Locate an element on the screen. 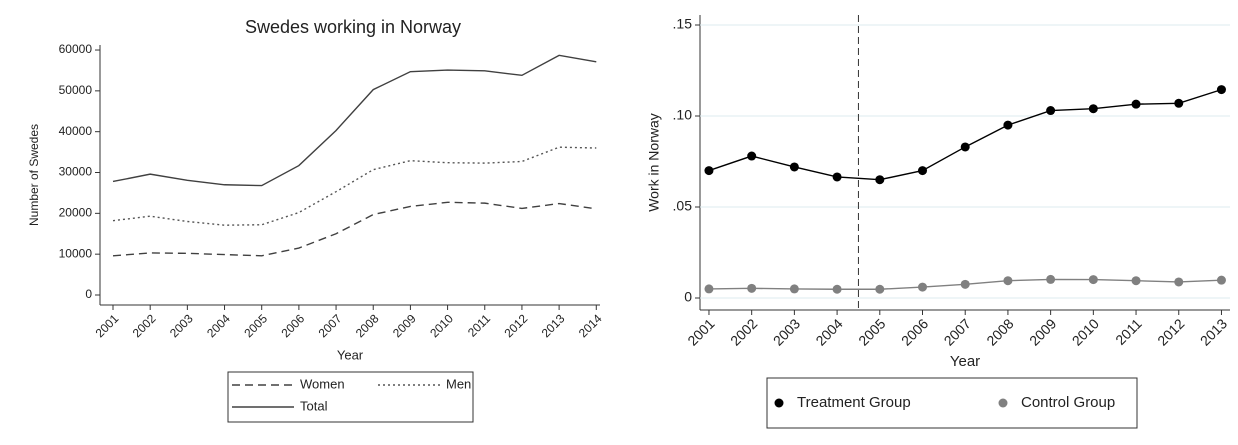 Image resolution: width=1238 pixels, height=445 pixels. legend-label: Treatment Group is located at coordinates (854, 402).